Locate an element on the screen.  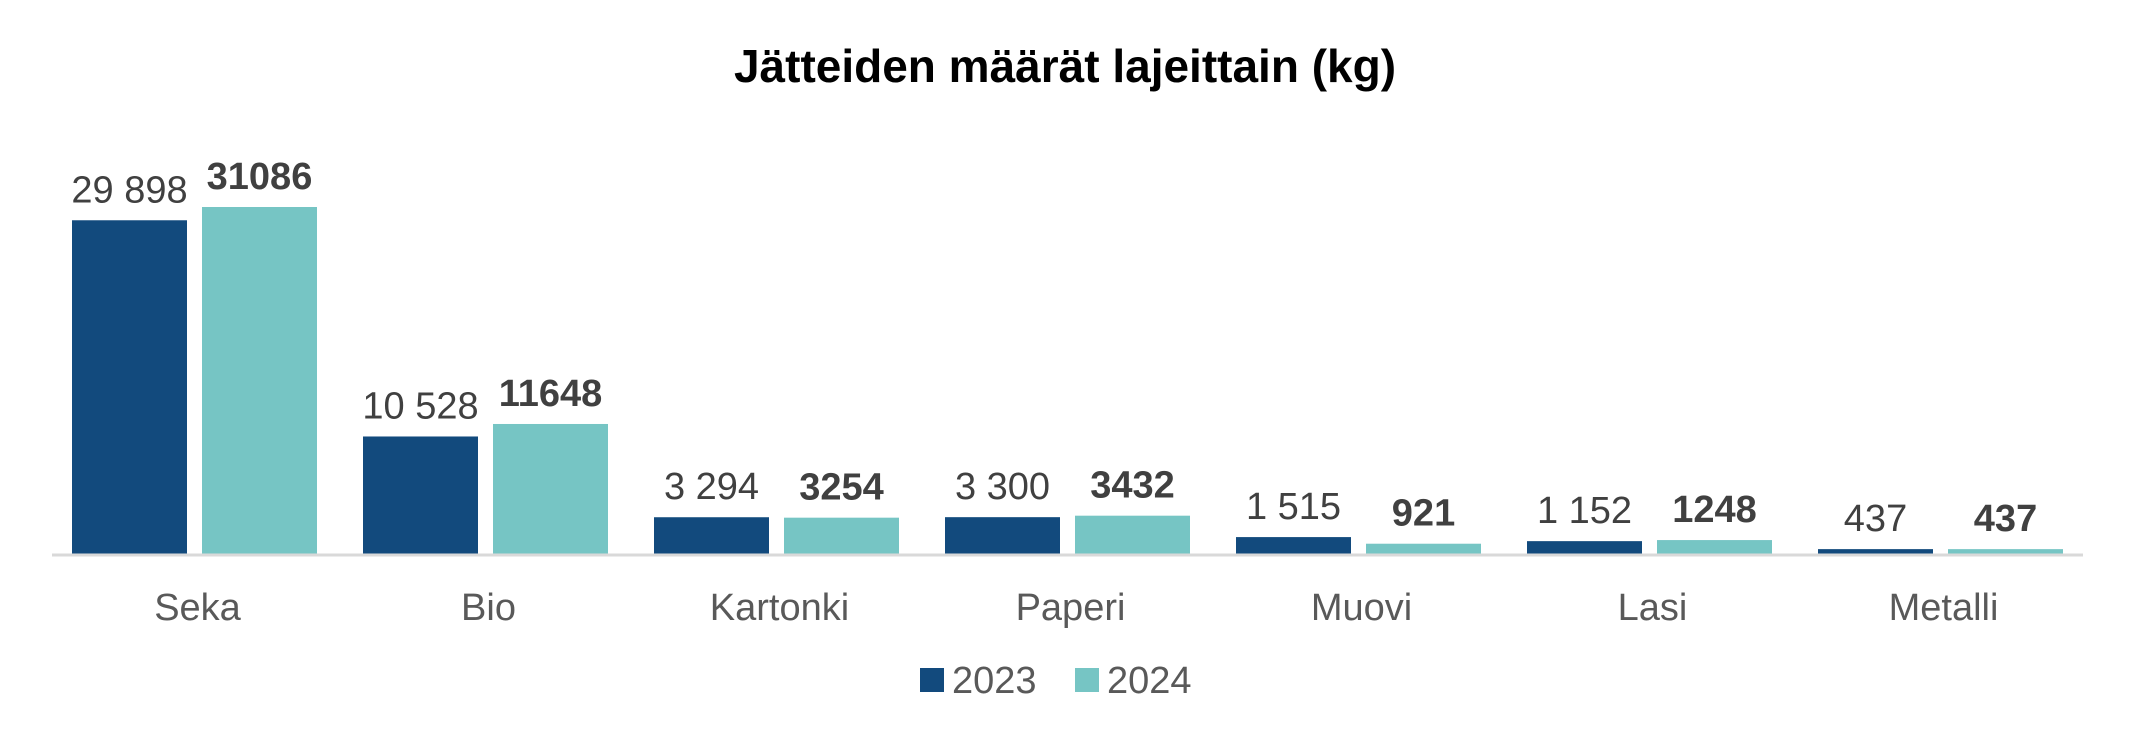
bar-bio-2024 is located at coordinates (550, 488).